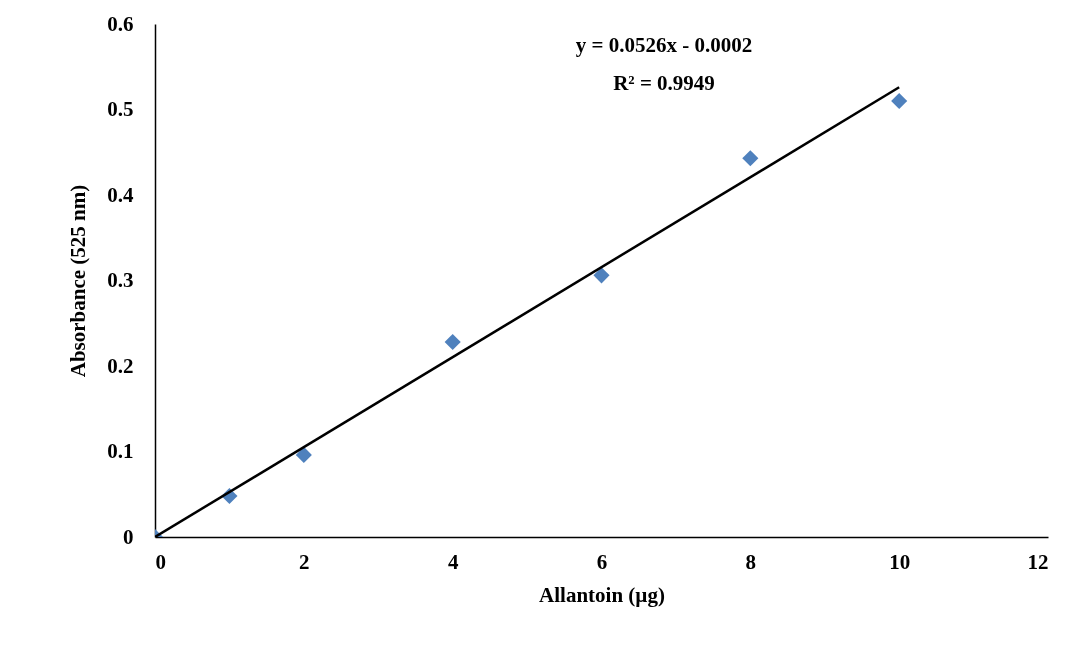  Describe the element at coordinates (78, 281) in the screenshot. I see `y-axis-title: Absorbance (525 nm)` at that location.